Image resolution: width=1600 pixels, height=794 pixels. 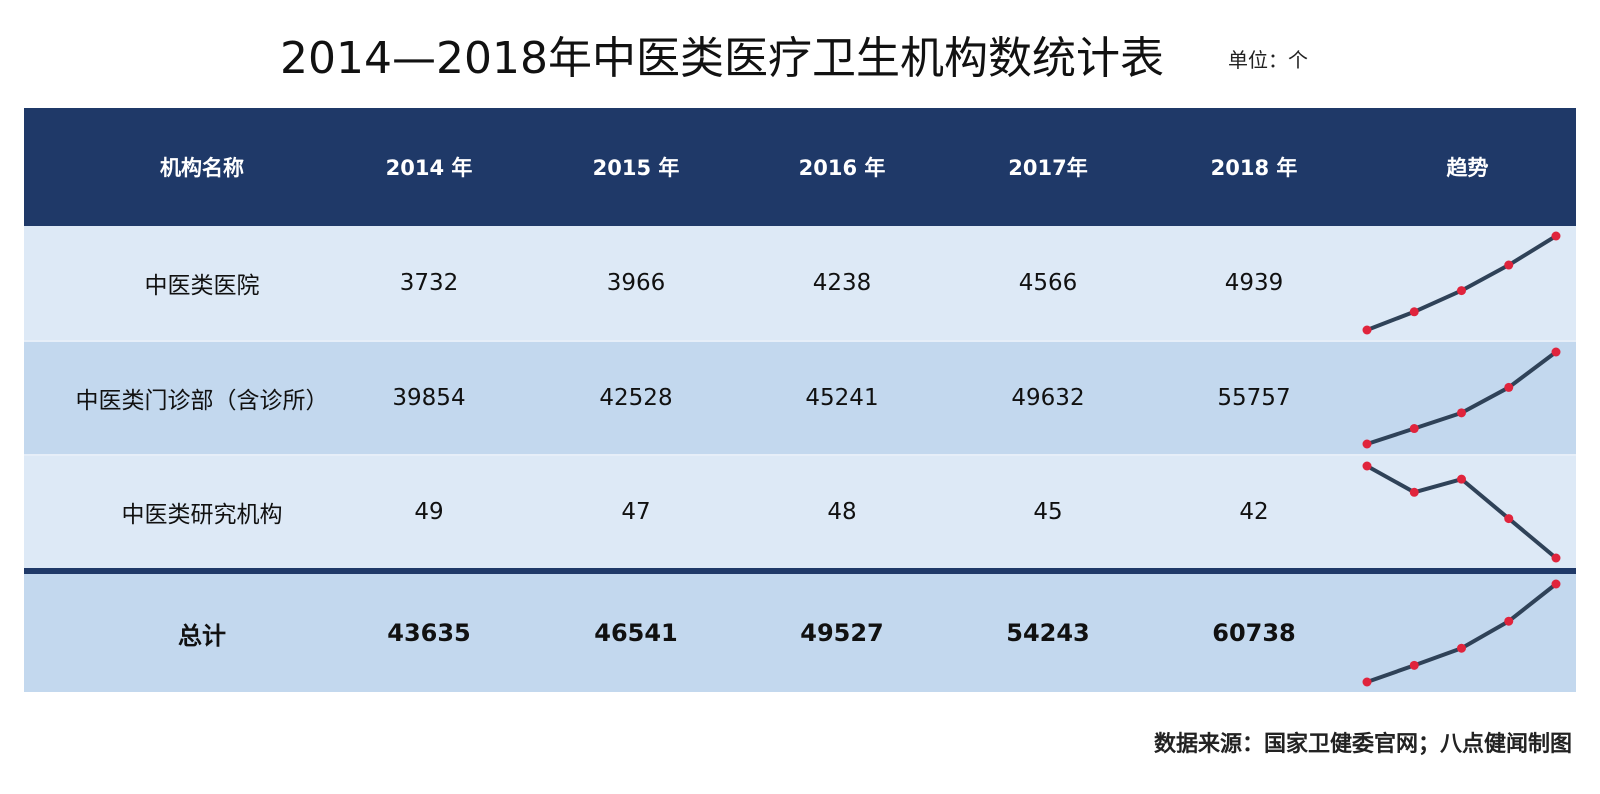 What do you see at coordinates (636, 398) in the screenshot?
I see `cell-2015: 42528` at bounding box center [636, 398].